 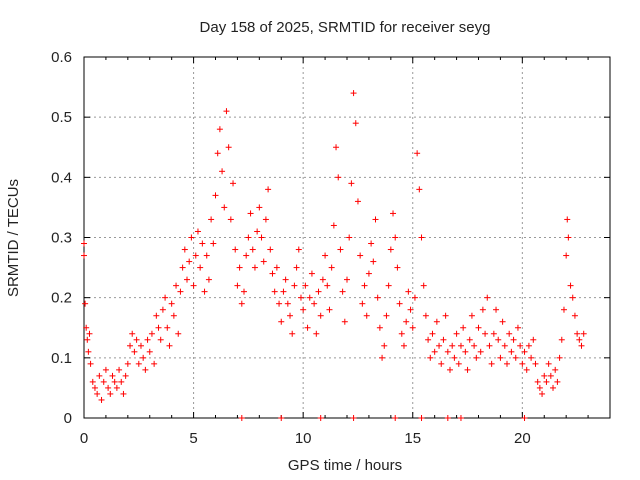 What do you see at coordinates (84, 438) in the screenshot?
I see `x-tick-label: 0` at bounding box center [84, 438].